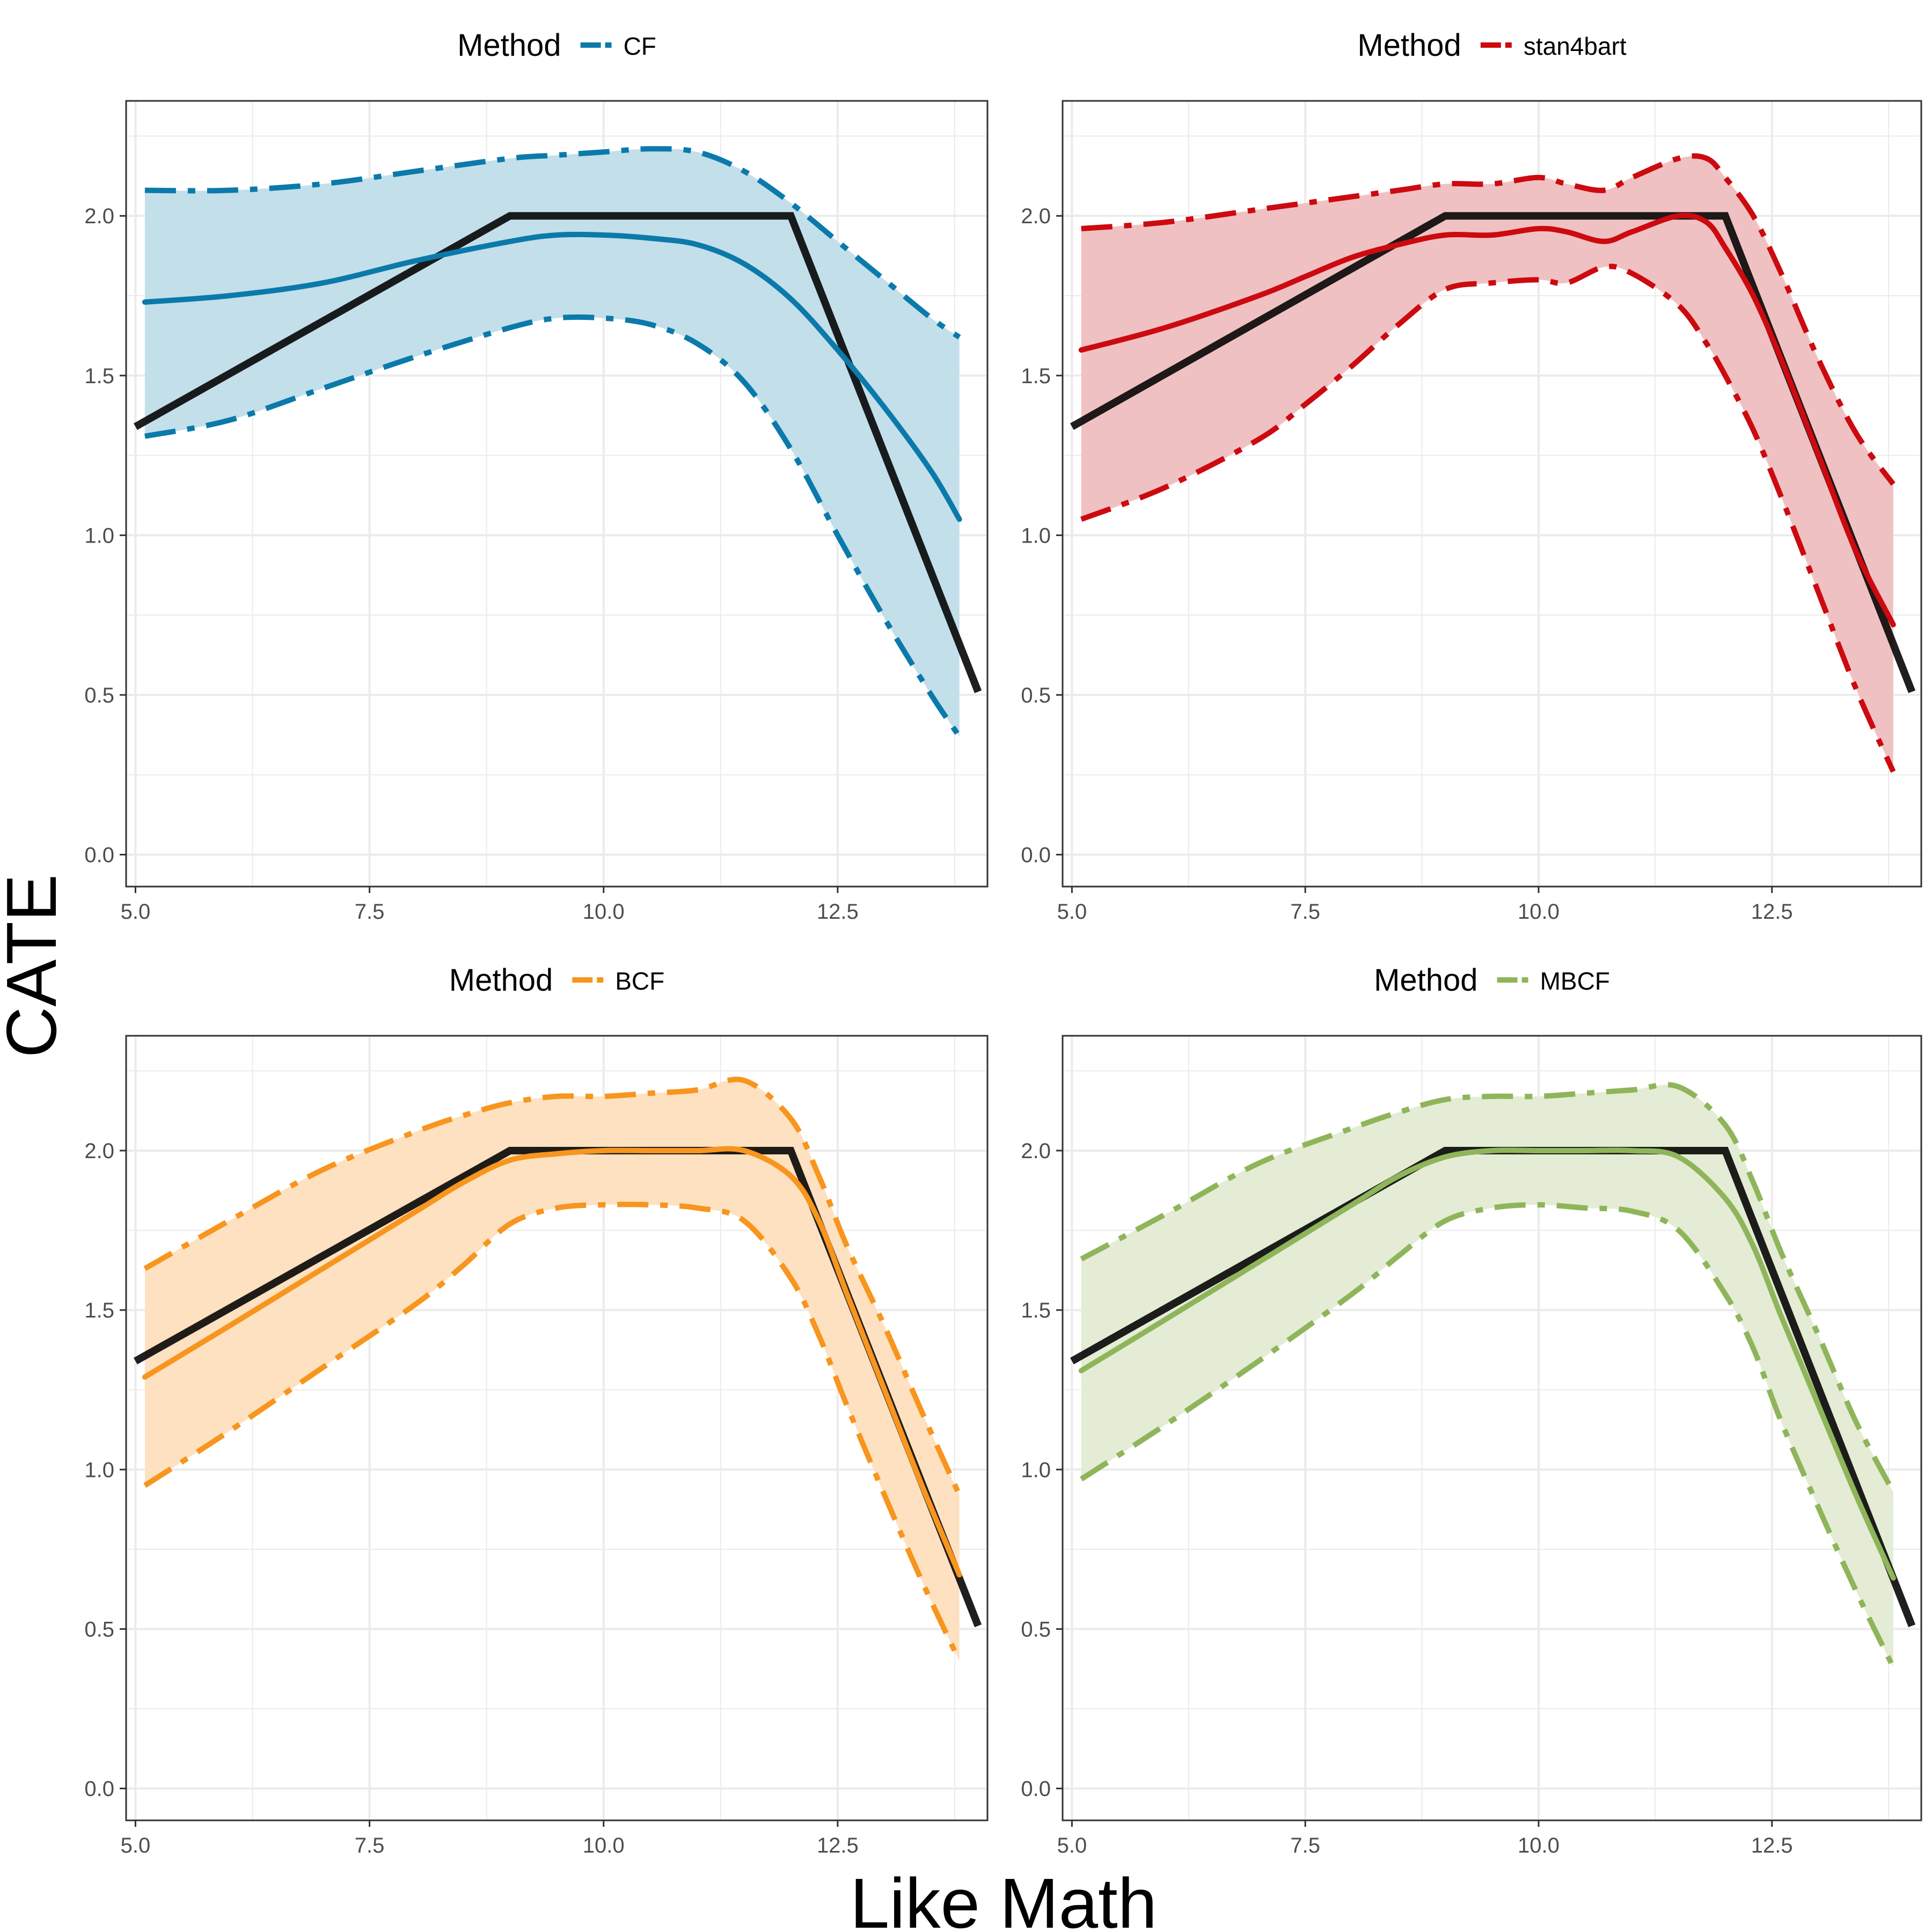 The image size is (1932, 1932). I want to click on legend: Method CF, so click(556, 45).